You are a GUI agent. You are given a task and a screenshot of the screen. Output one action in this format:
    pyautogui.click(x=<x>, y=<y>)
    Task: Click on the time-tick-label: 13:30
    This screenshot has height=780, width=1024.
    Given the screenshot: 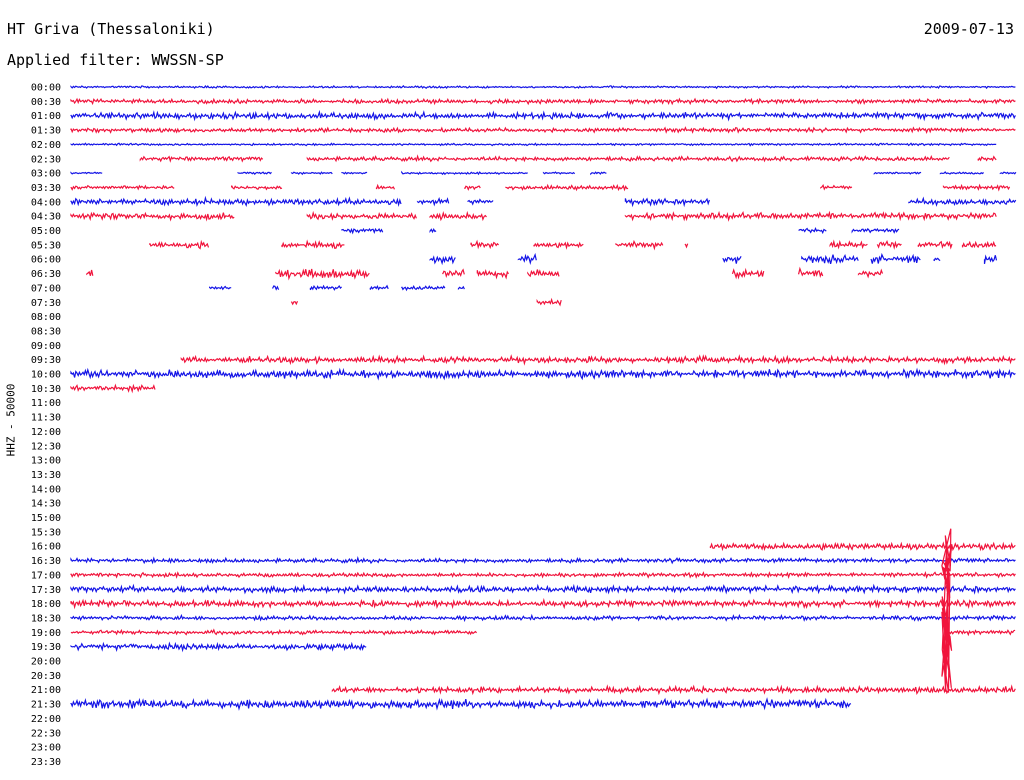 What is the action you would take?
    pyautogui.click(x=46, y=475)
    